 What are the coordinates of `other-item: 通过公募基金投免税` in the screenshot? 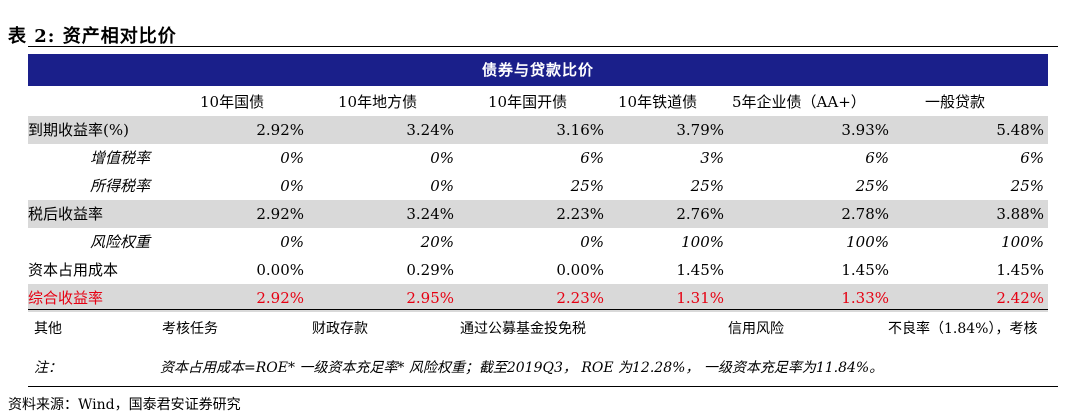 It's located at (523, 329).